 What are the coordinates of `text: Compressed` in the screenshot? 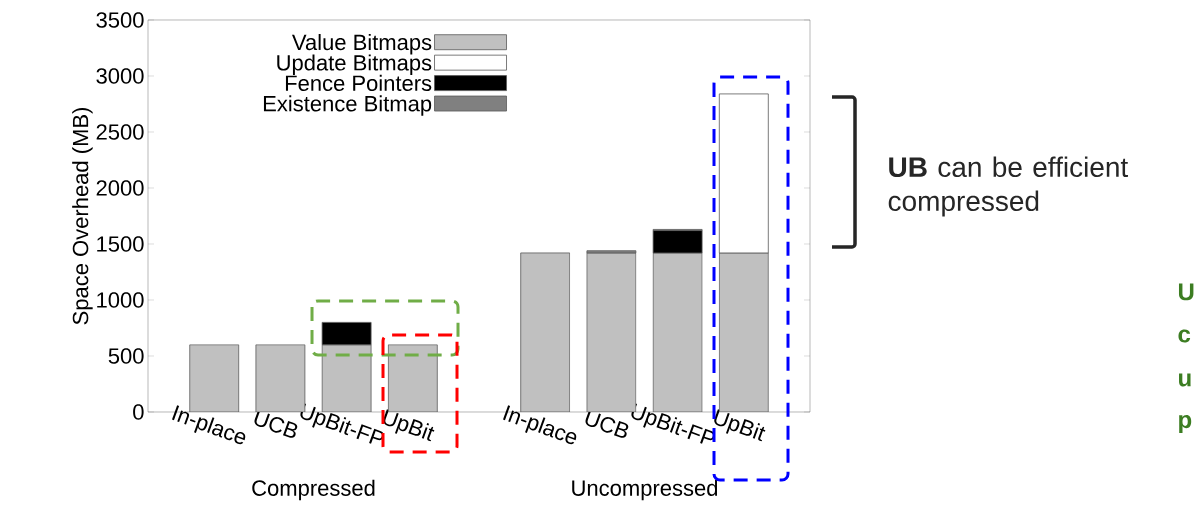 It's located at (313, 490).